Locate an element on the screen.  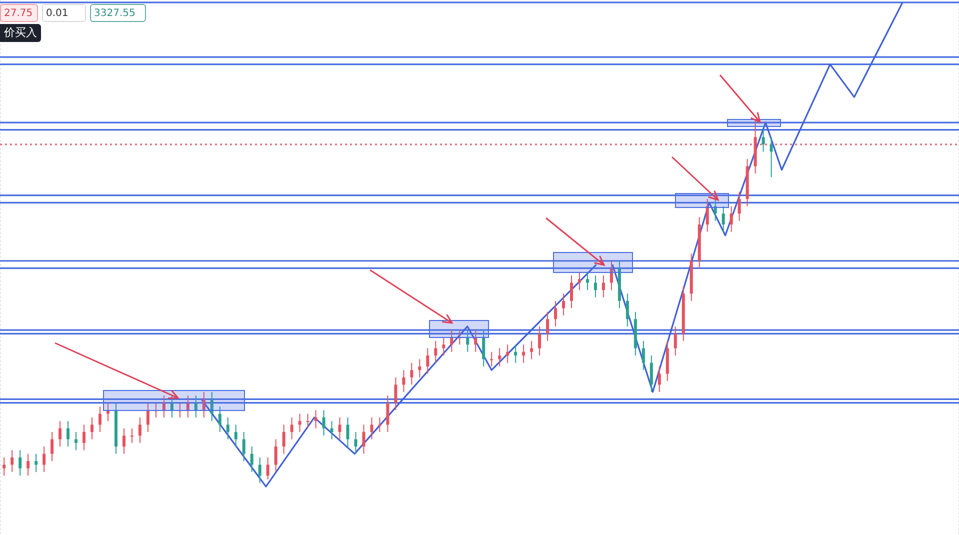
text: 27.75 is located at coordinates (19, 13).